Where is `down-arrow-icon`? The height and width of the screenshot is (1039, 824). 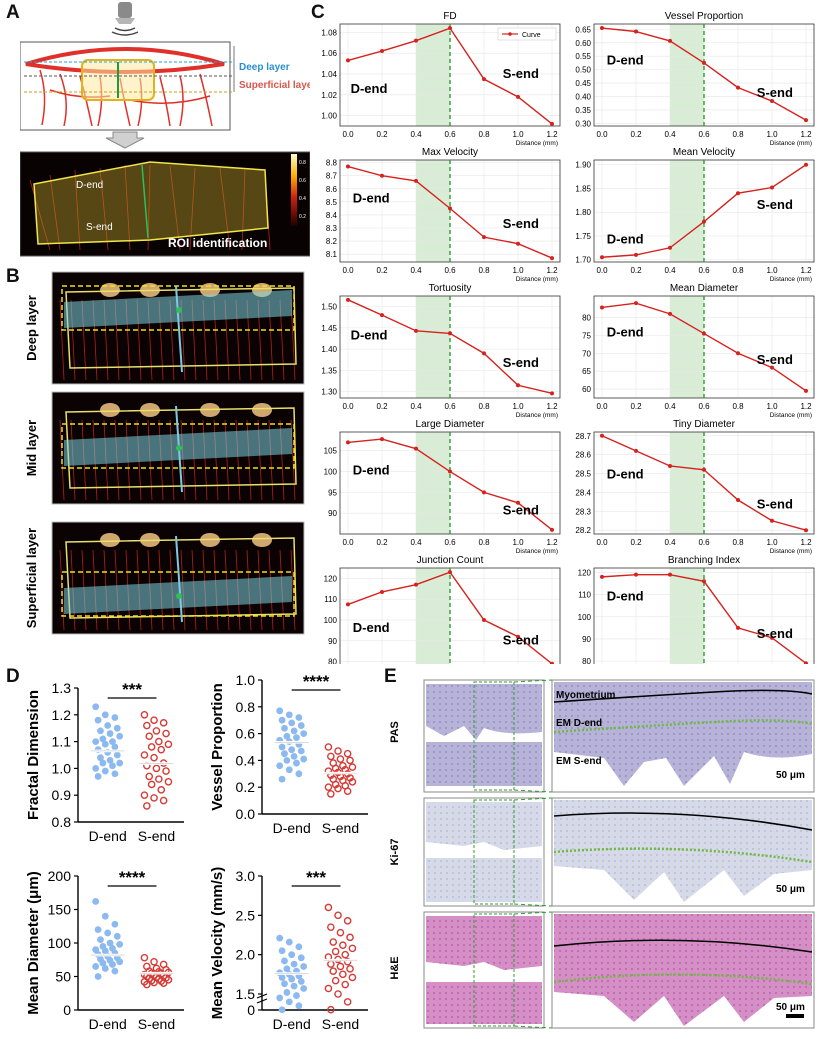
down-arrow-icon is located at coordinates (125, 140).